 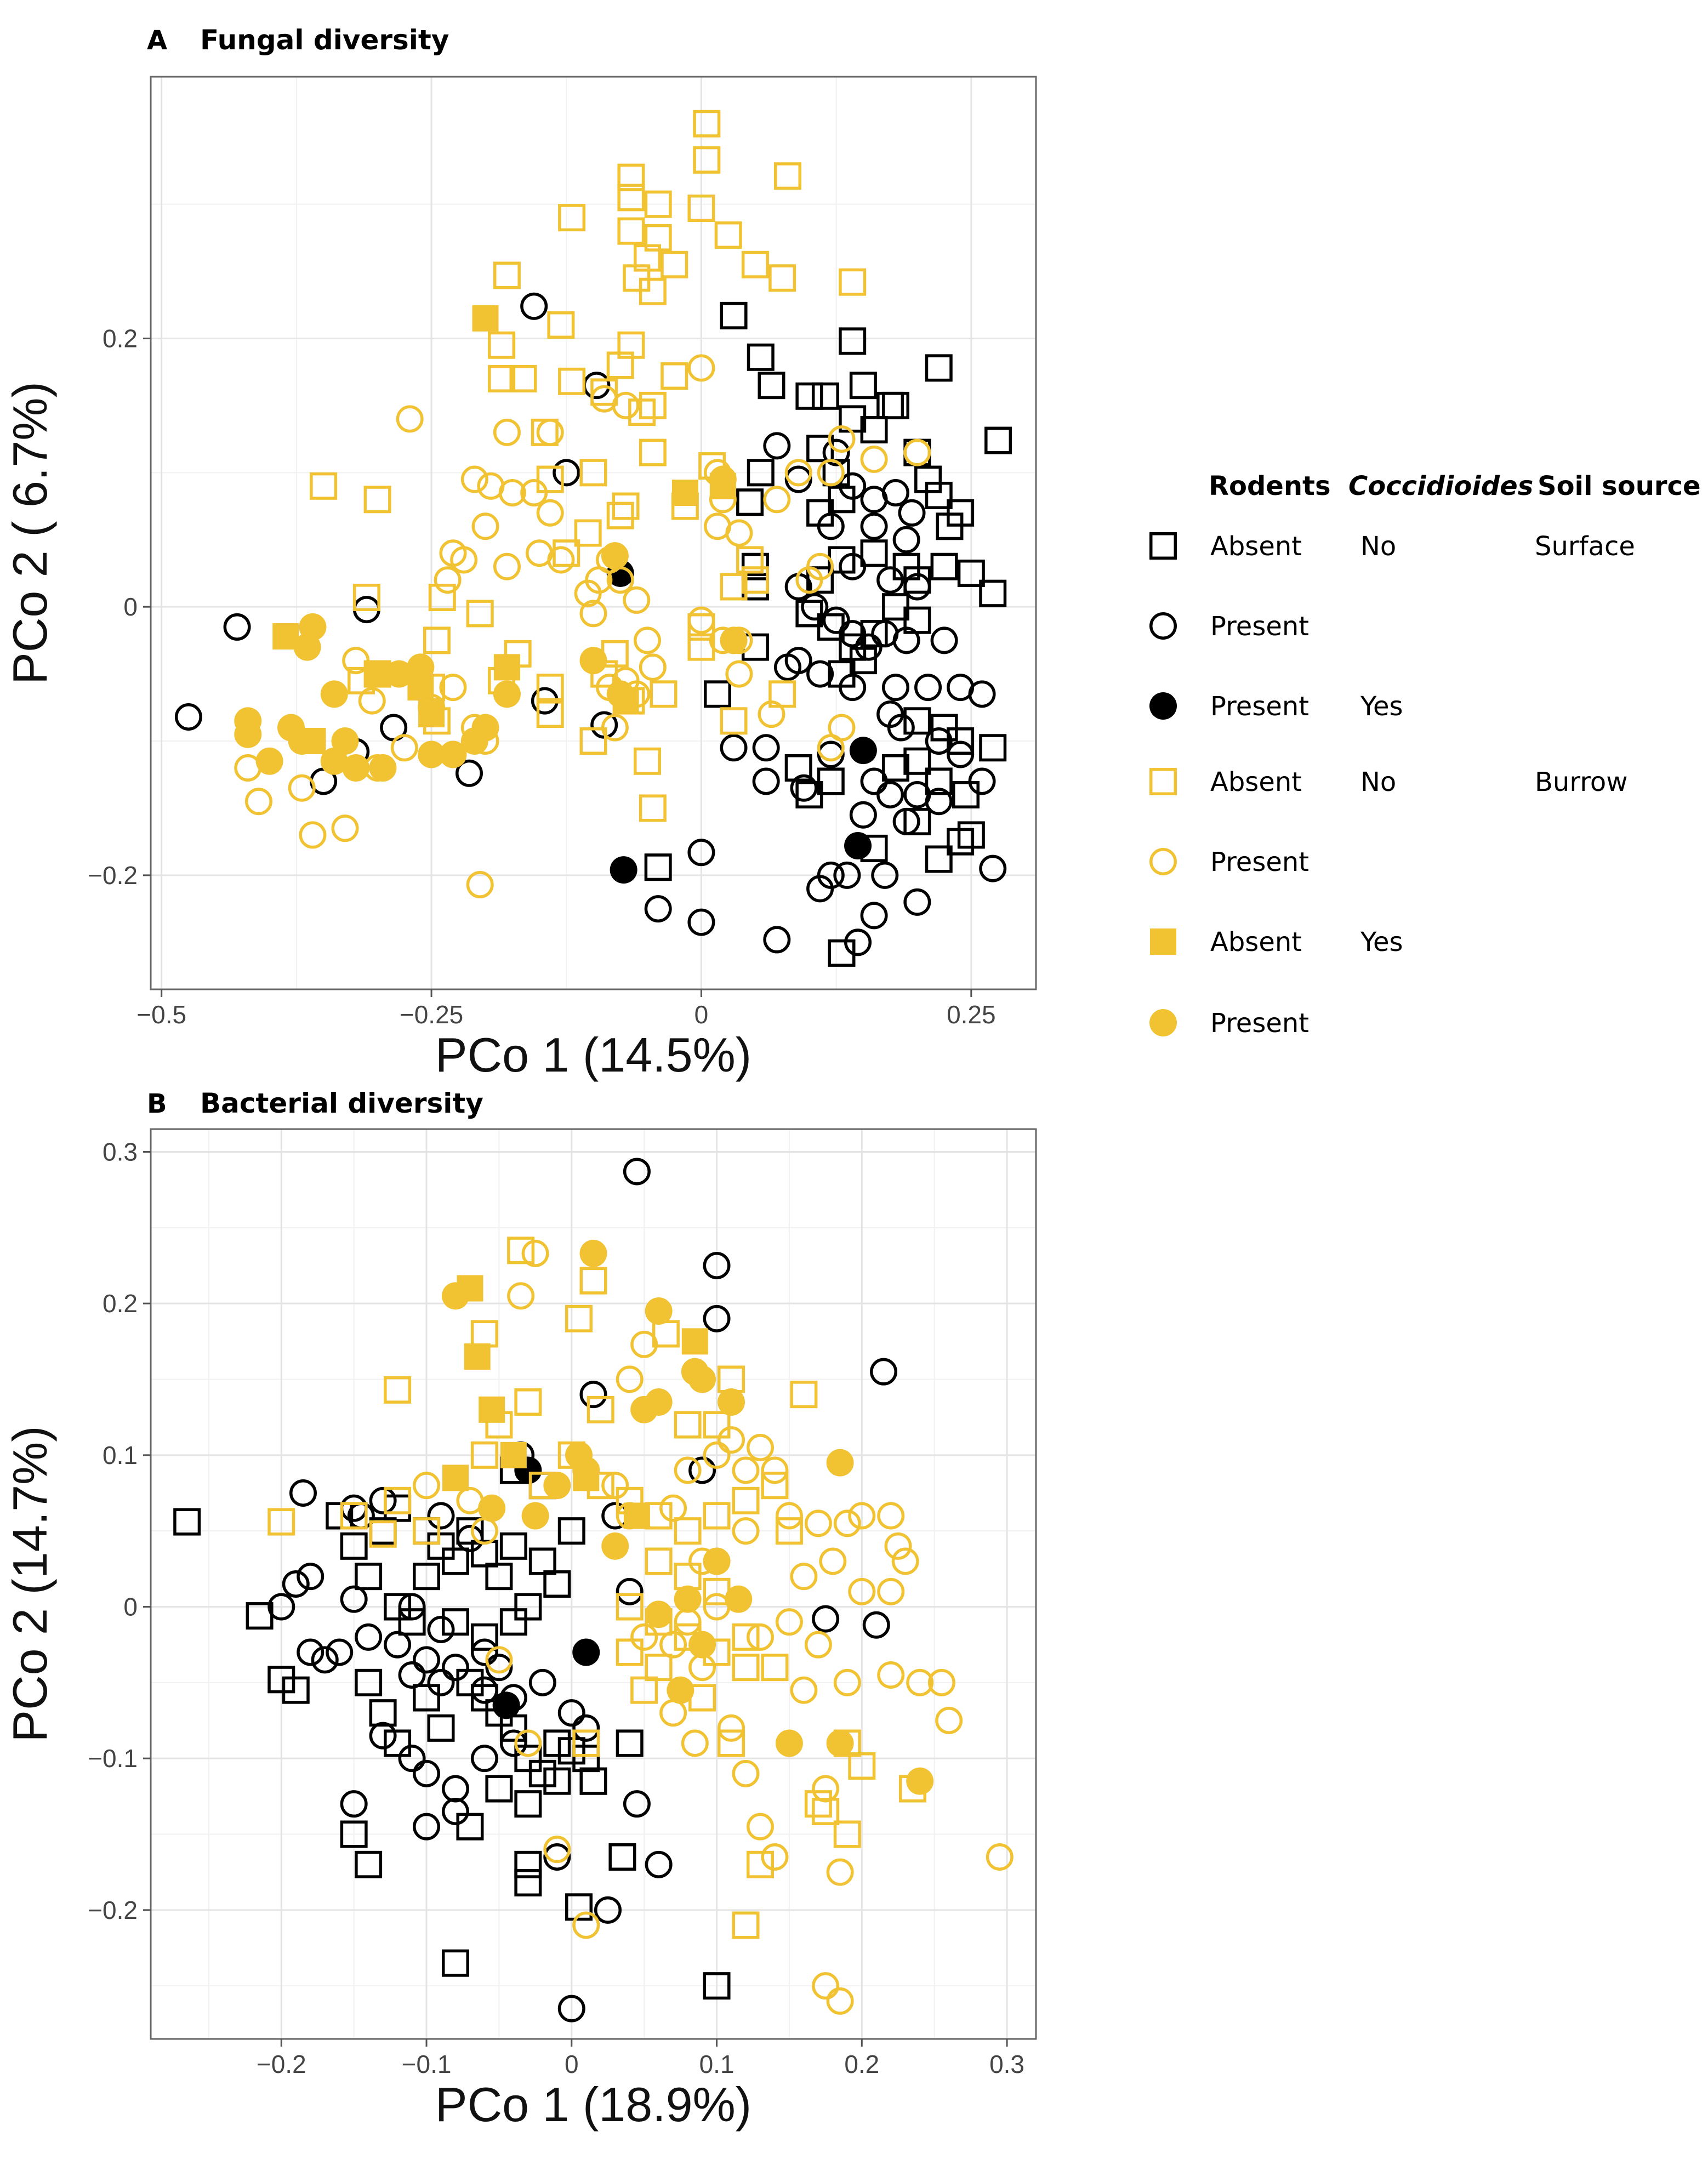 I want to click on panel-a-letter: A, so click(x=157, y=40).